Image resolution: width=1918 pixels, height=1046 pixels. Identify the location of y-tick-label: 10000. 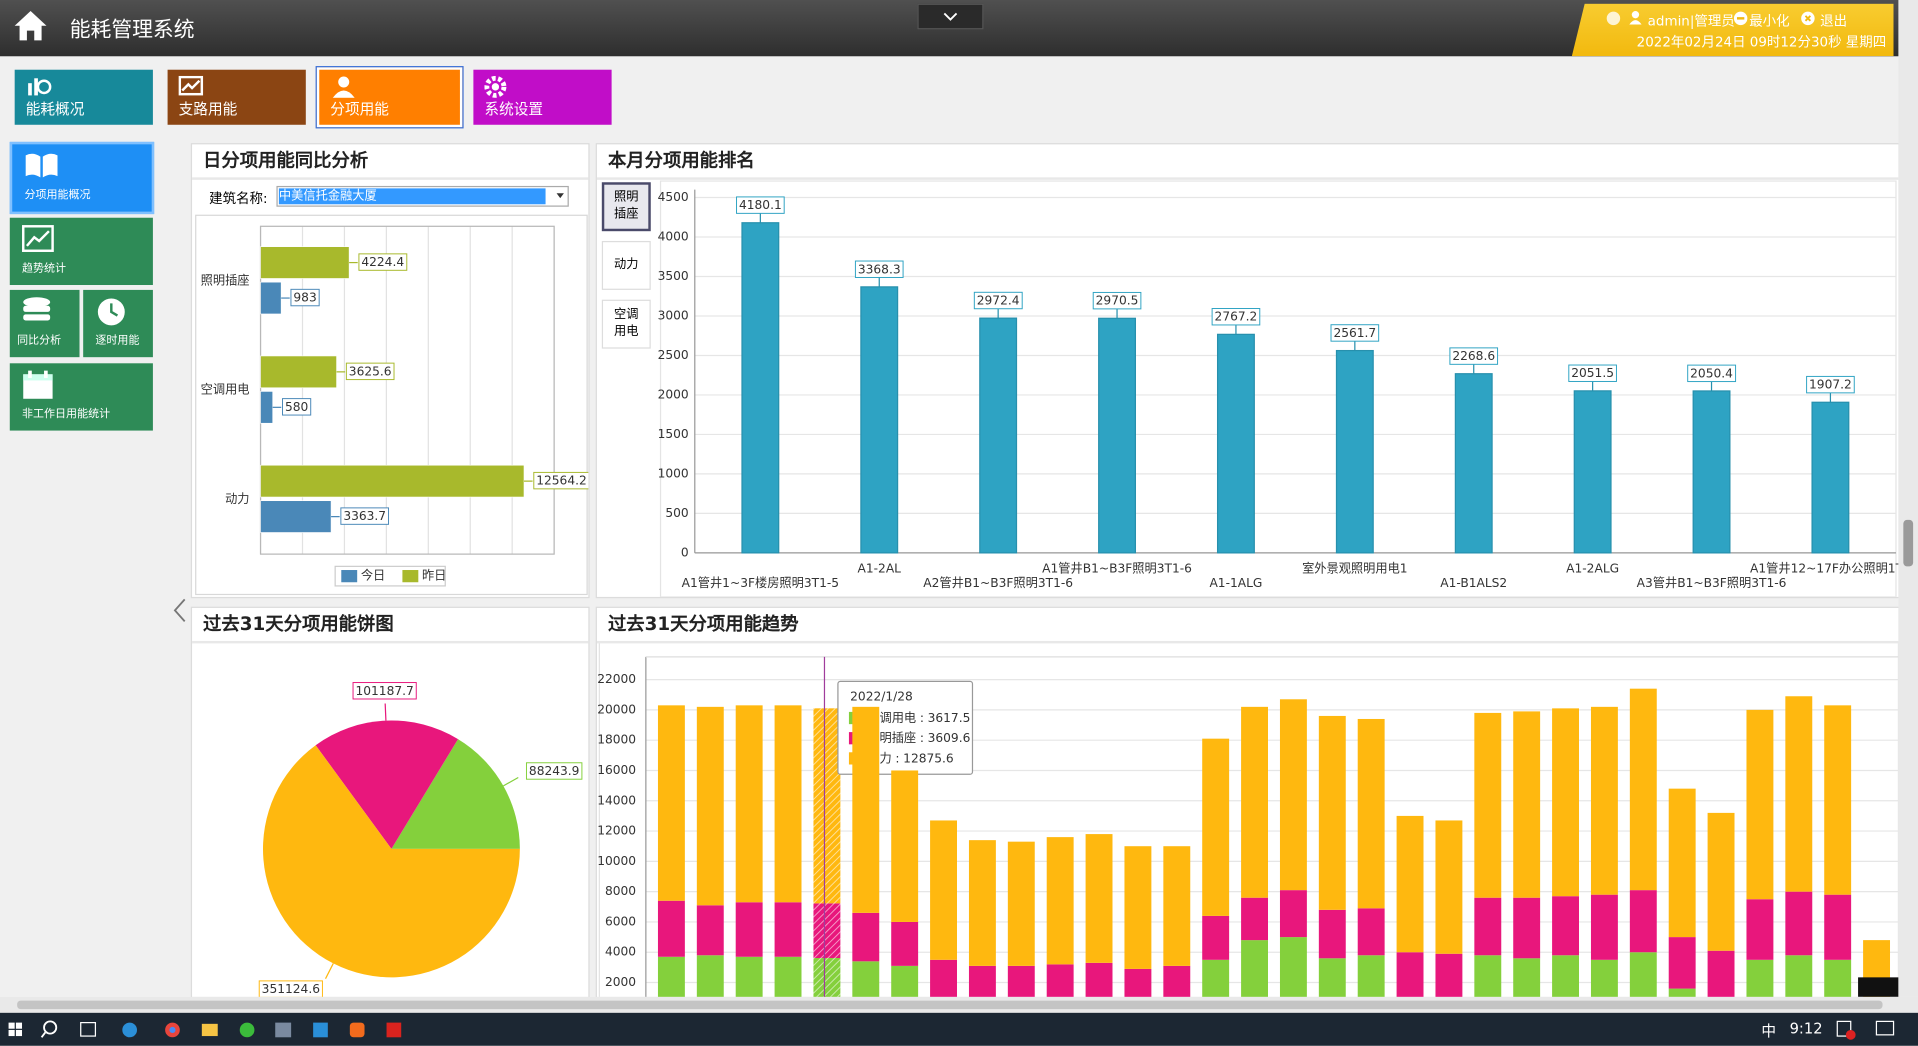
(616, 861).